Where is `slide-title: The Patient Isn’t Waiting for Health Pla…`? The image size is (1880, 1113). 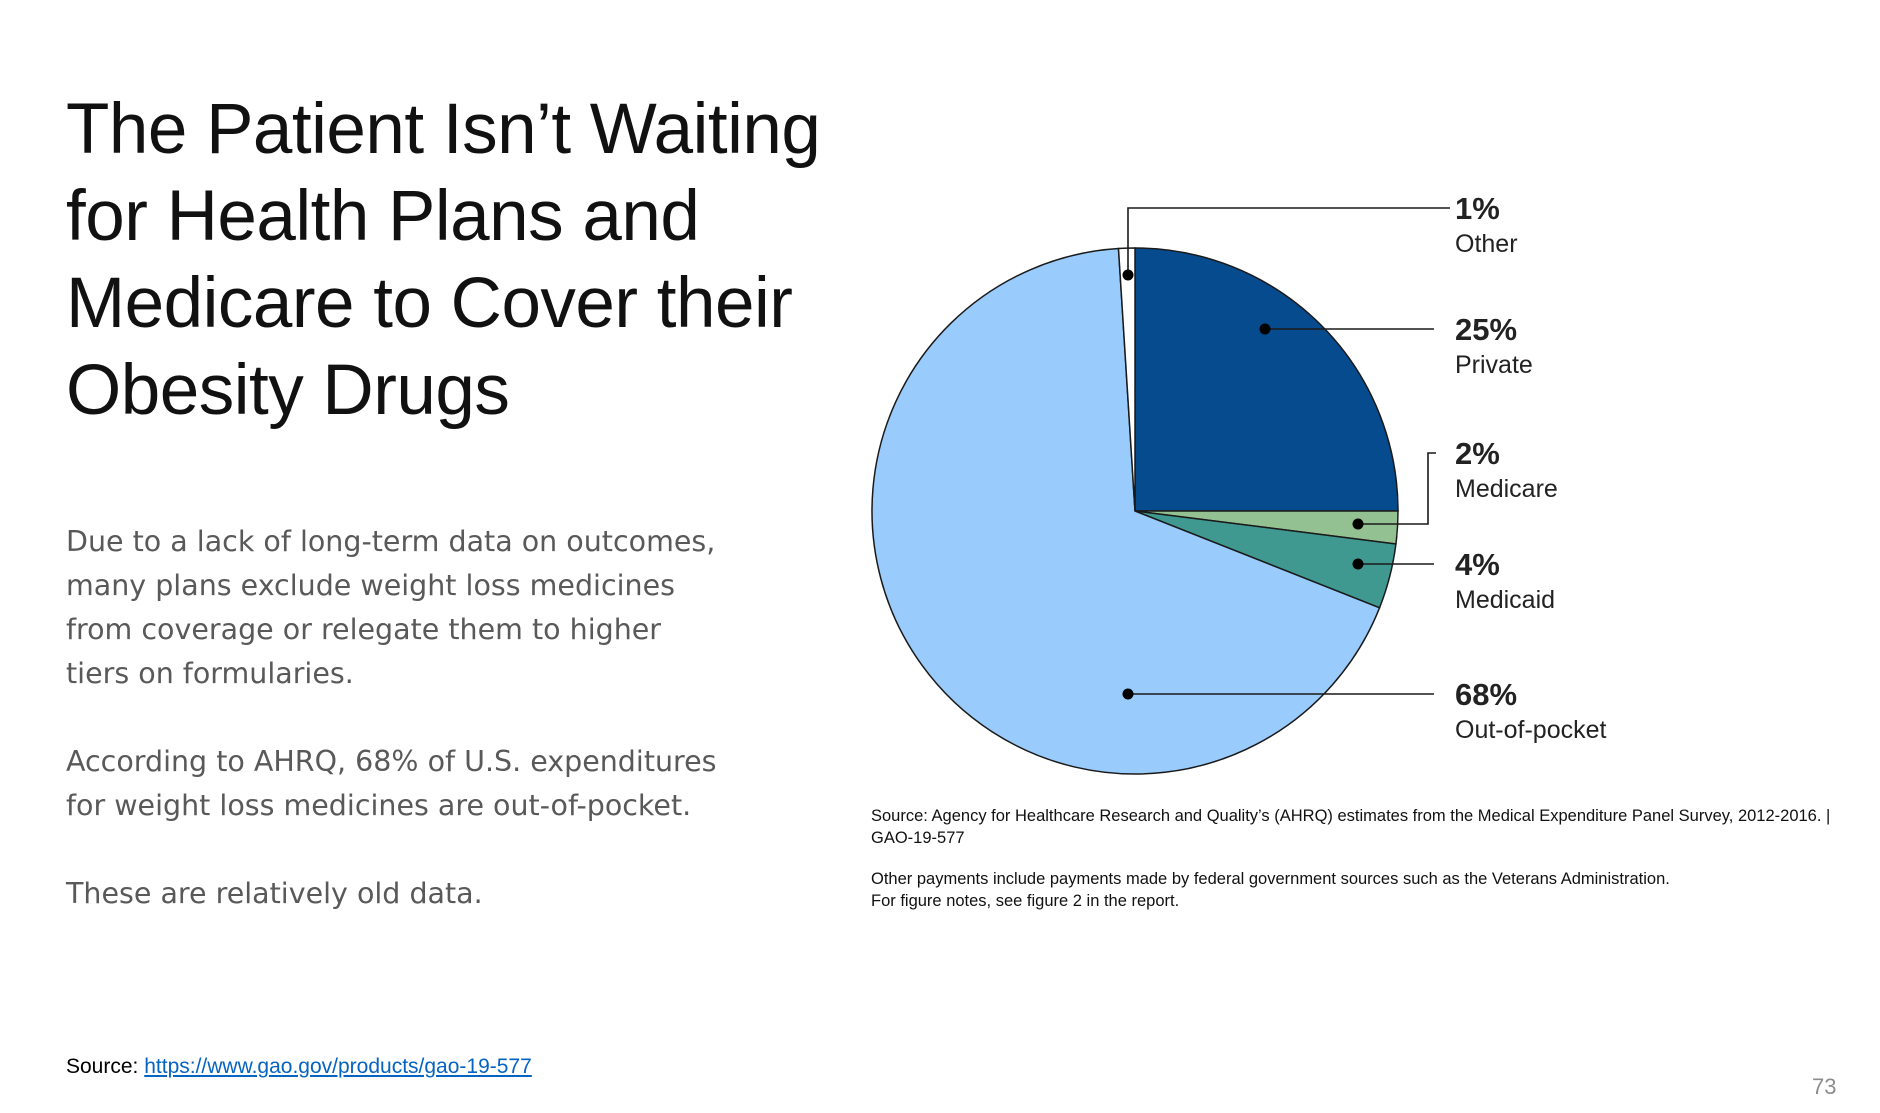 slide-title: The Patient Isn’t Waiting for Health Pla… is located at coordinates (443, 260).